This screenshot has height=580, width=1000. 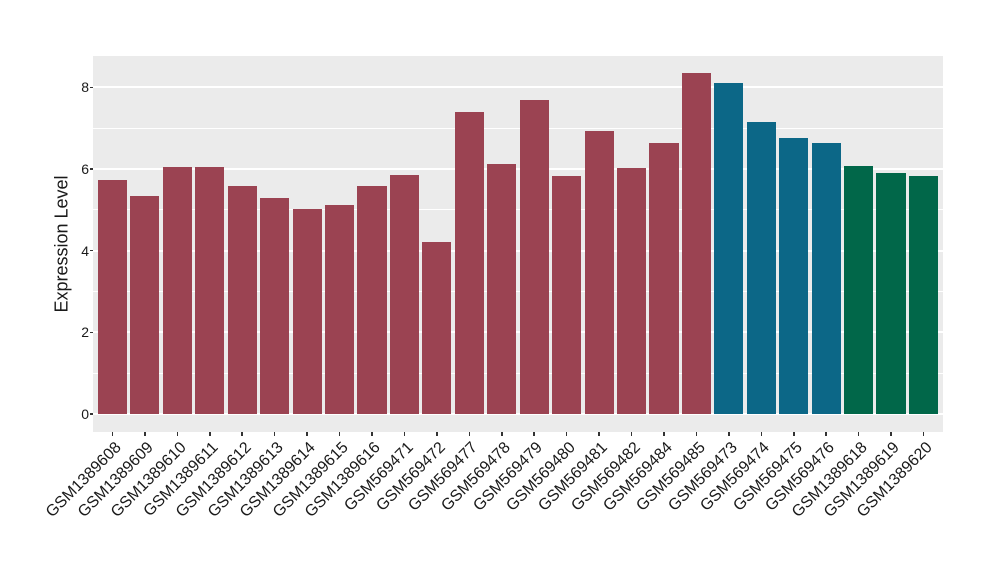 I want to click on y-tick-label: 0, so click(x=85, y=414).